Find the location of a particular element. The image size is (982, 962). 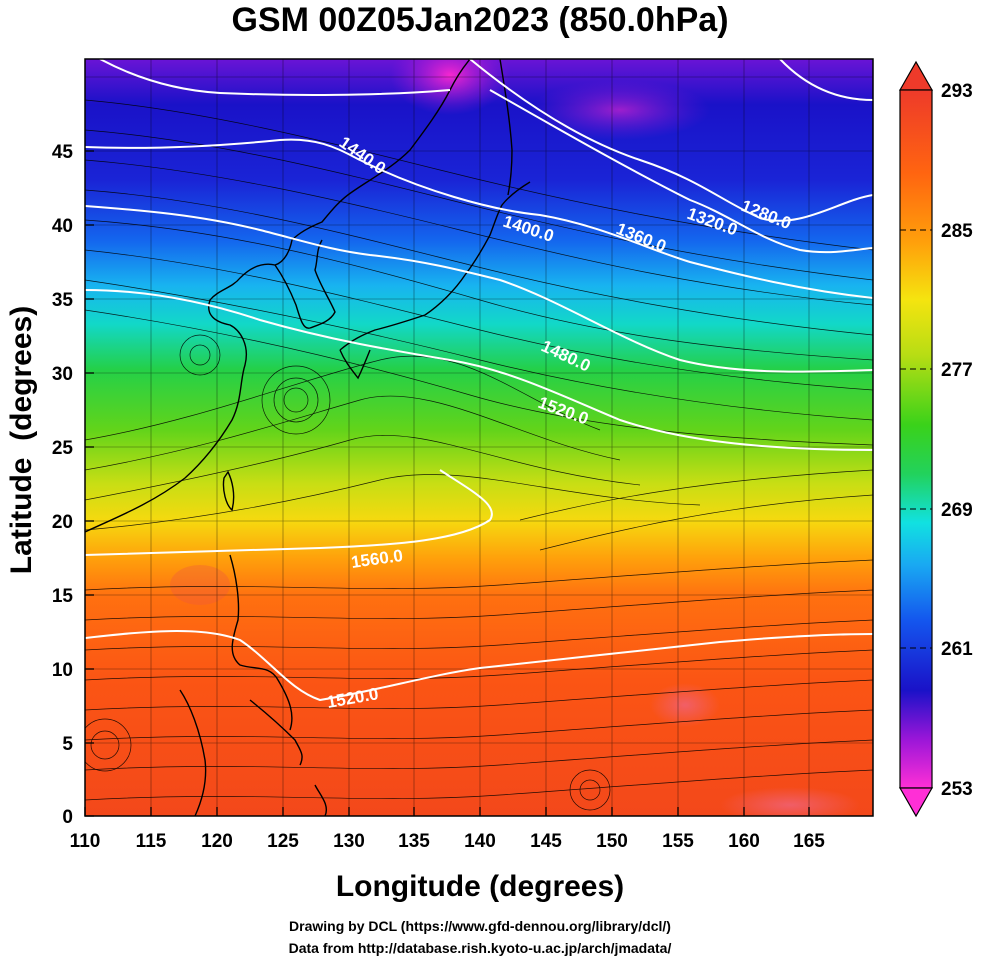

x-tick-label: 135 is located at coordinates (414, 841).